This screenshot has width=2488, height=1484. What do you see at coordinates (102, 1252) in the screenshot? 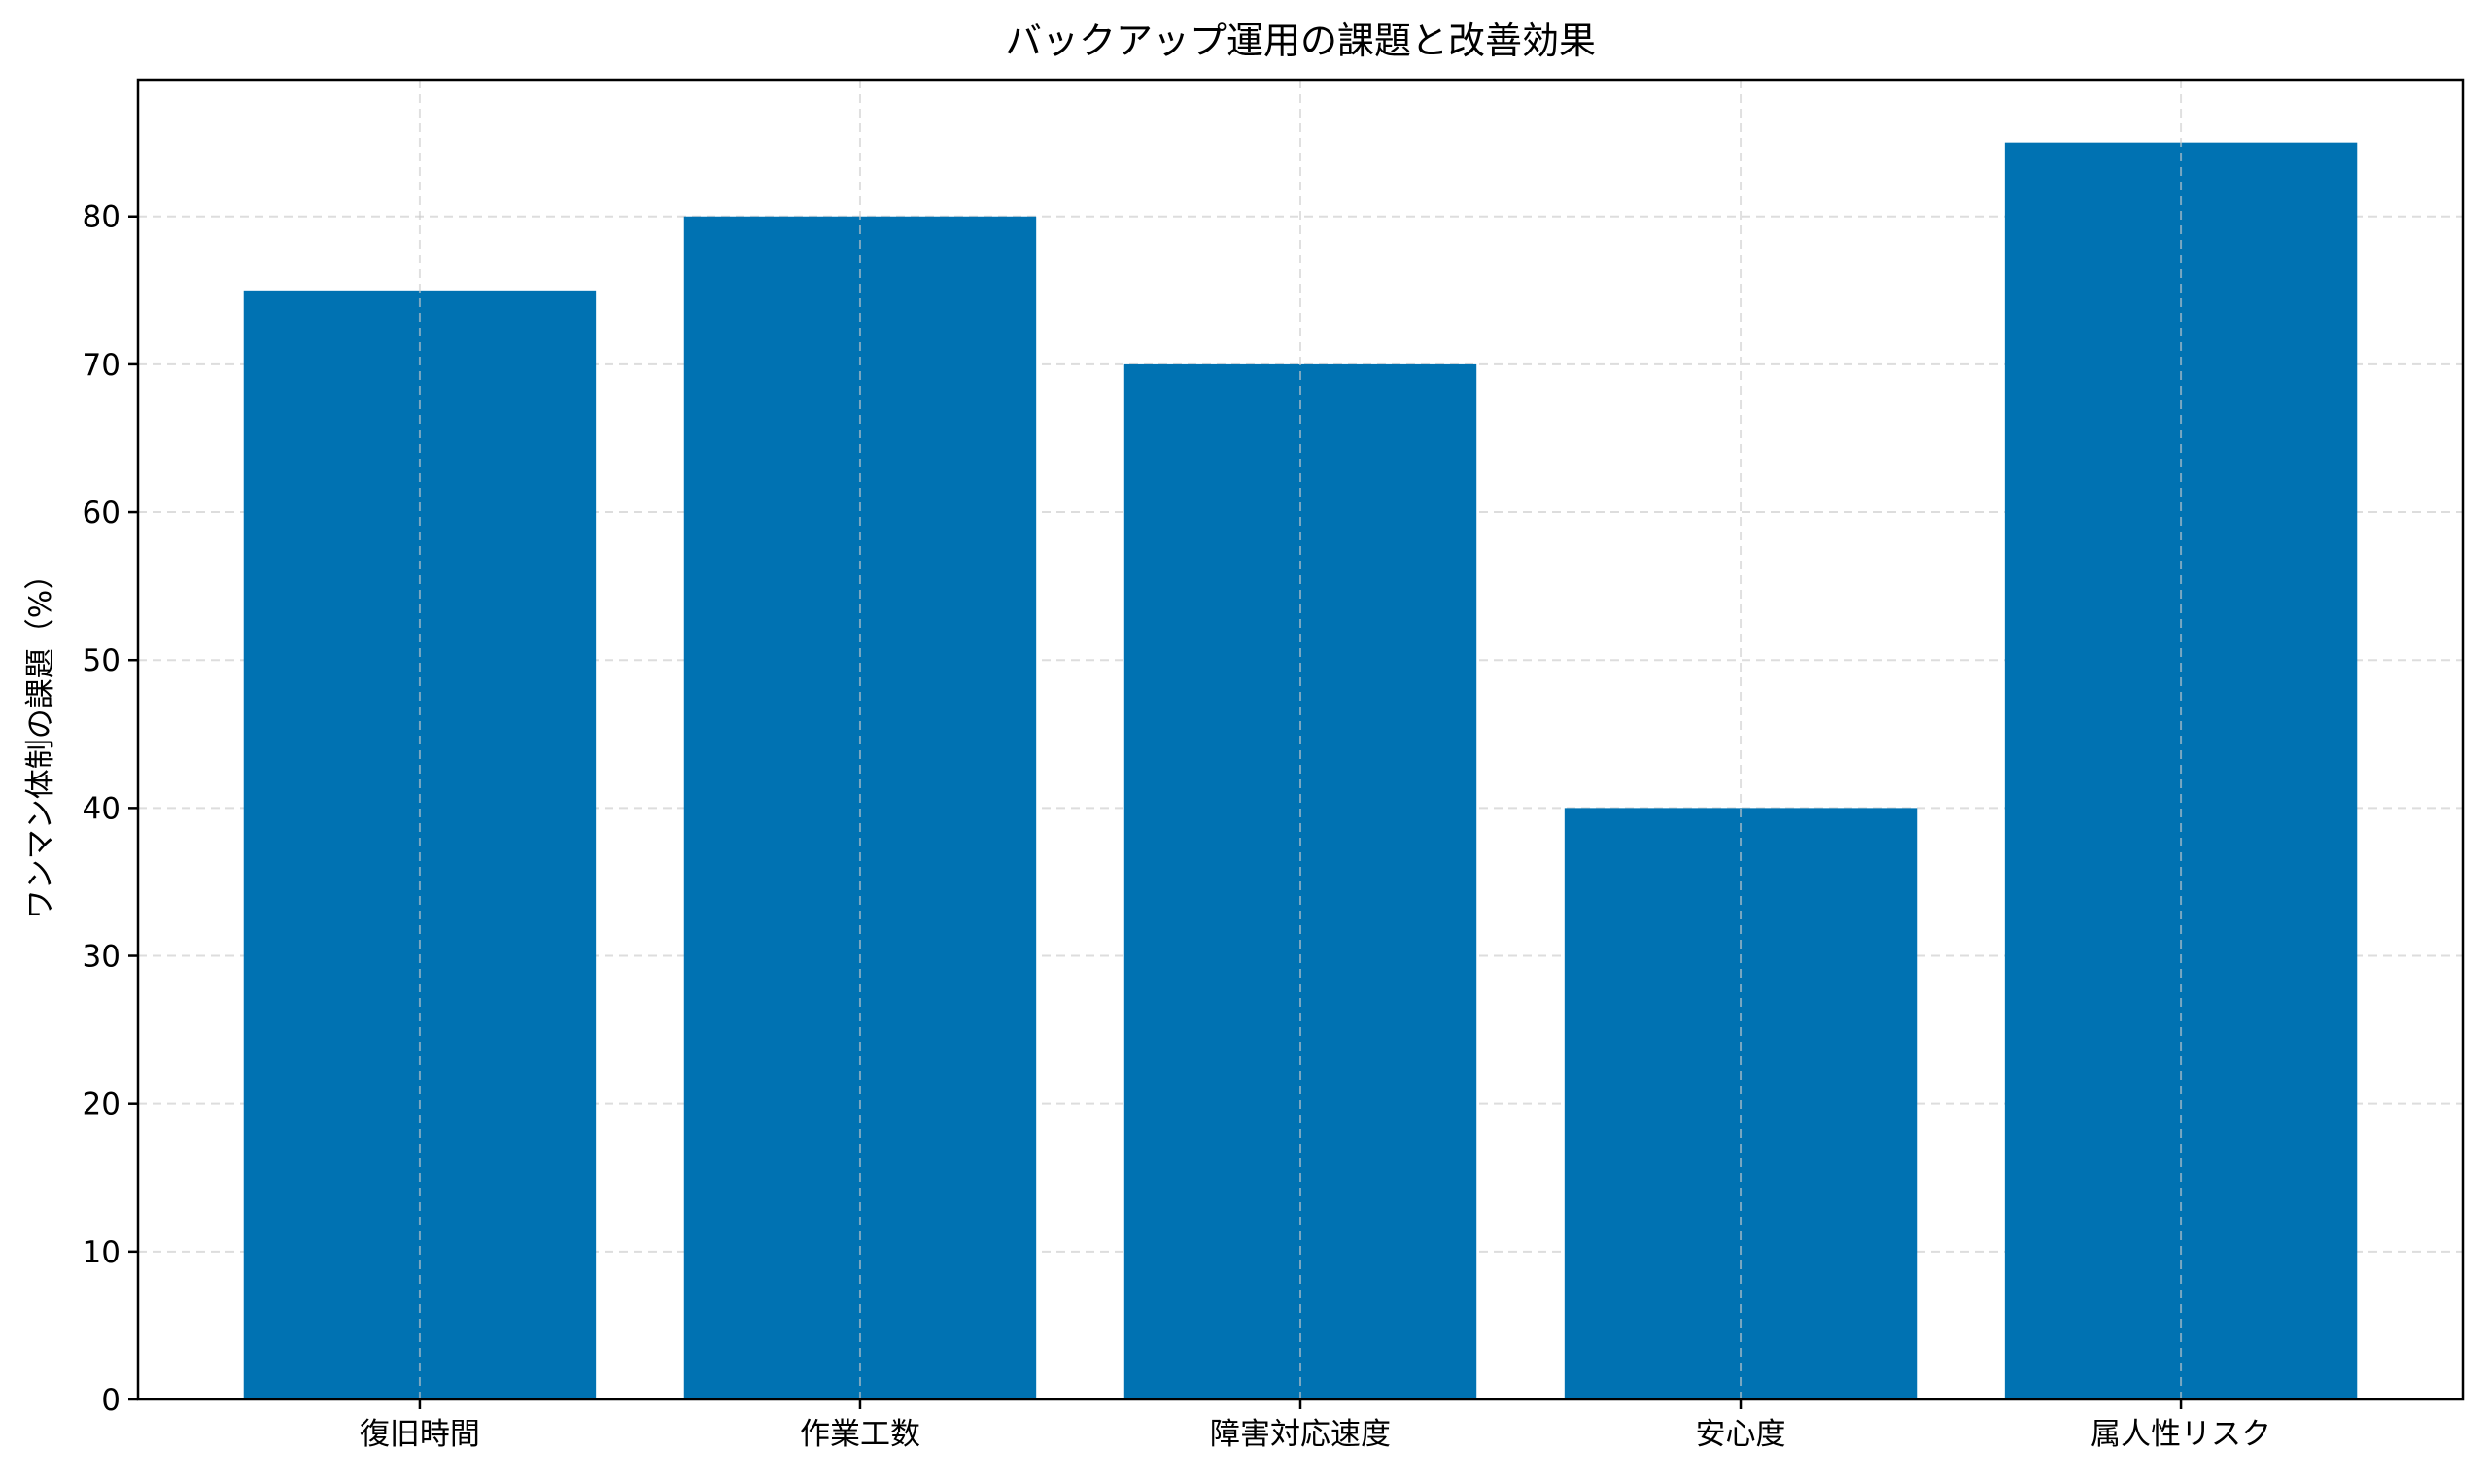
I see `y-tick-label: 10` at bounding box center [102, 1252].